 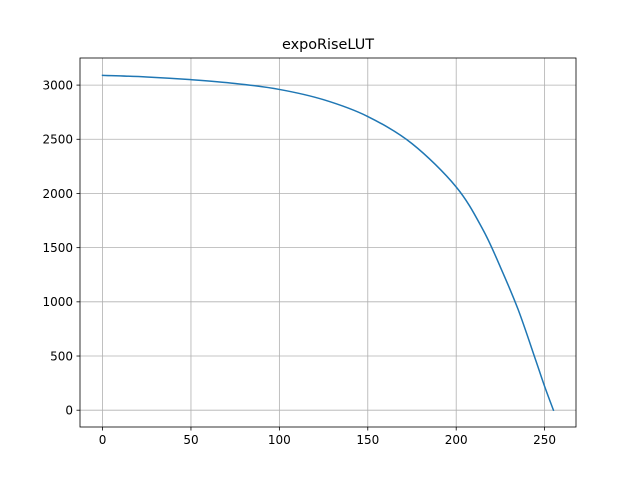 What do you see at coordinates (57, 302) in the screenshot?
I see `y-tick-label: 1000` at bounding box center [57, 302].